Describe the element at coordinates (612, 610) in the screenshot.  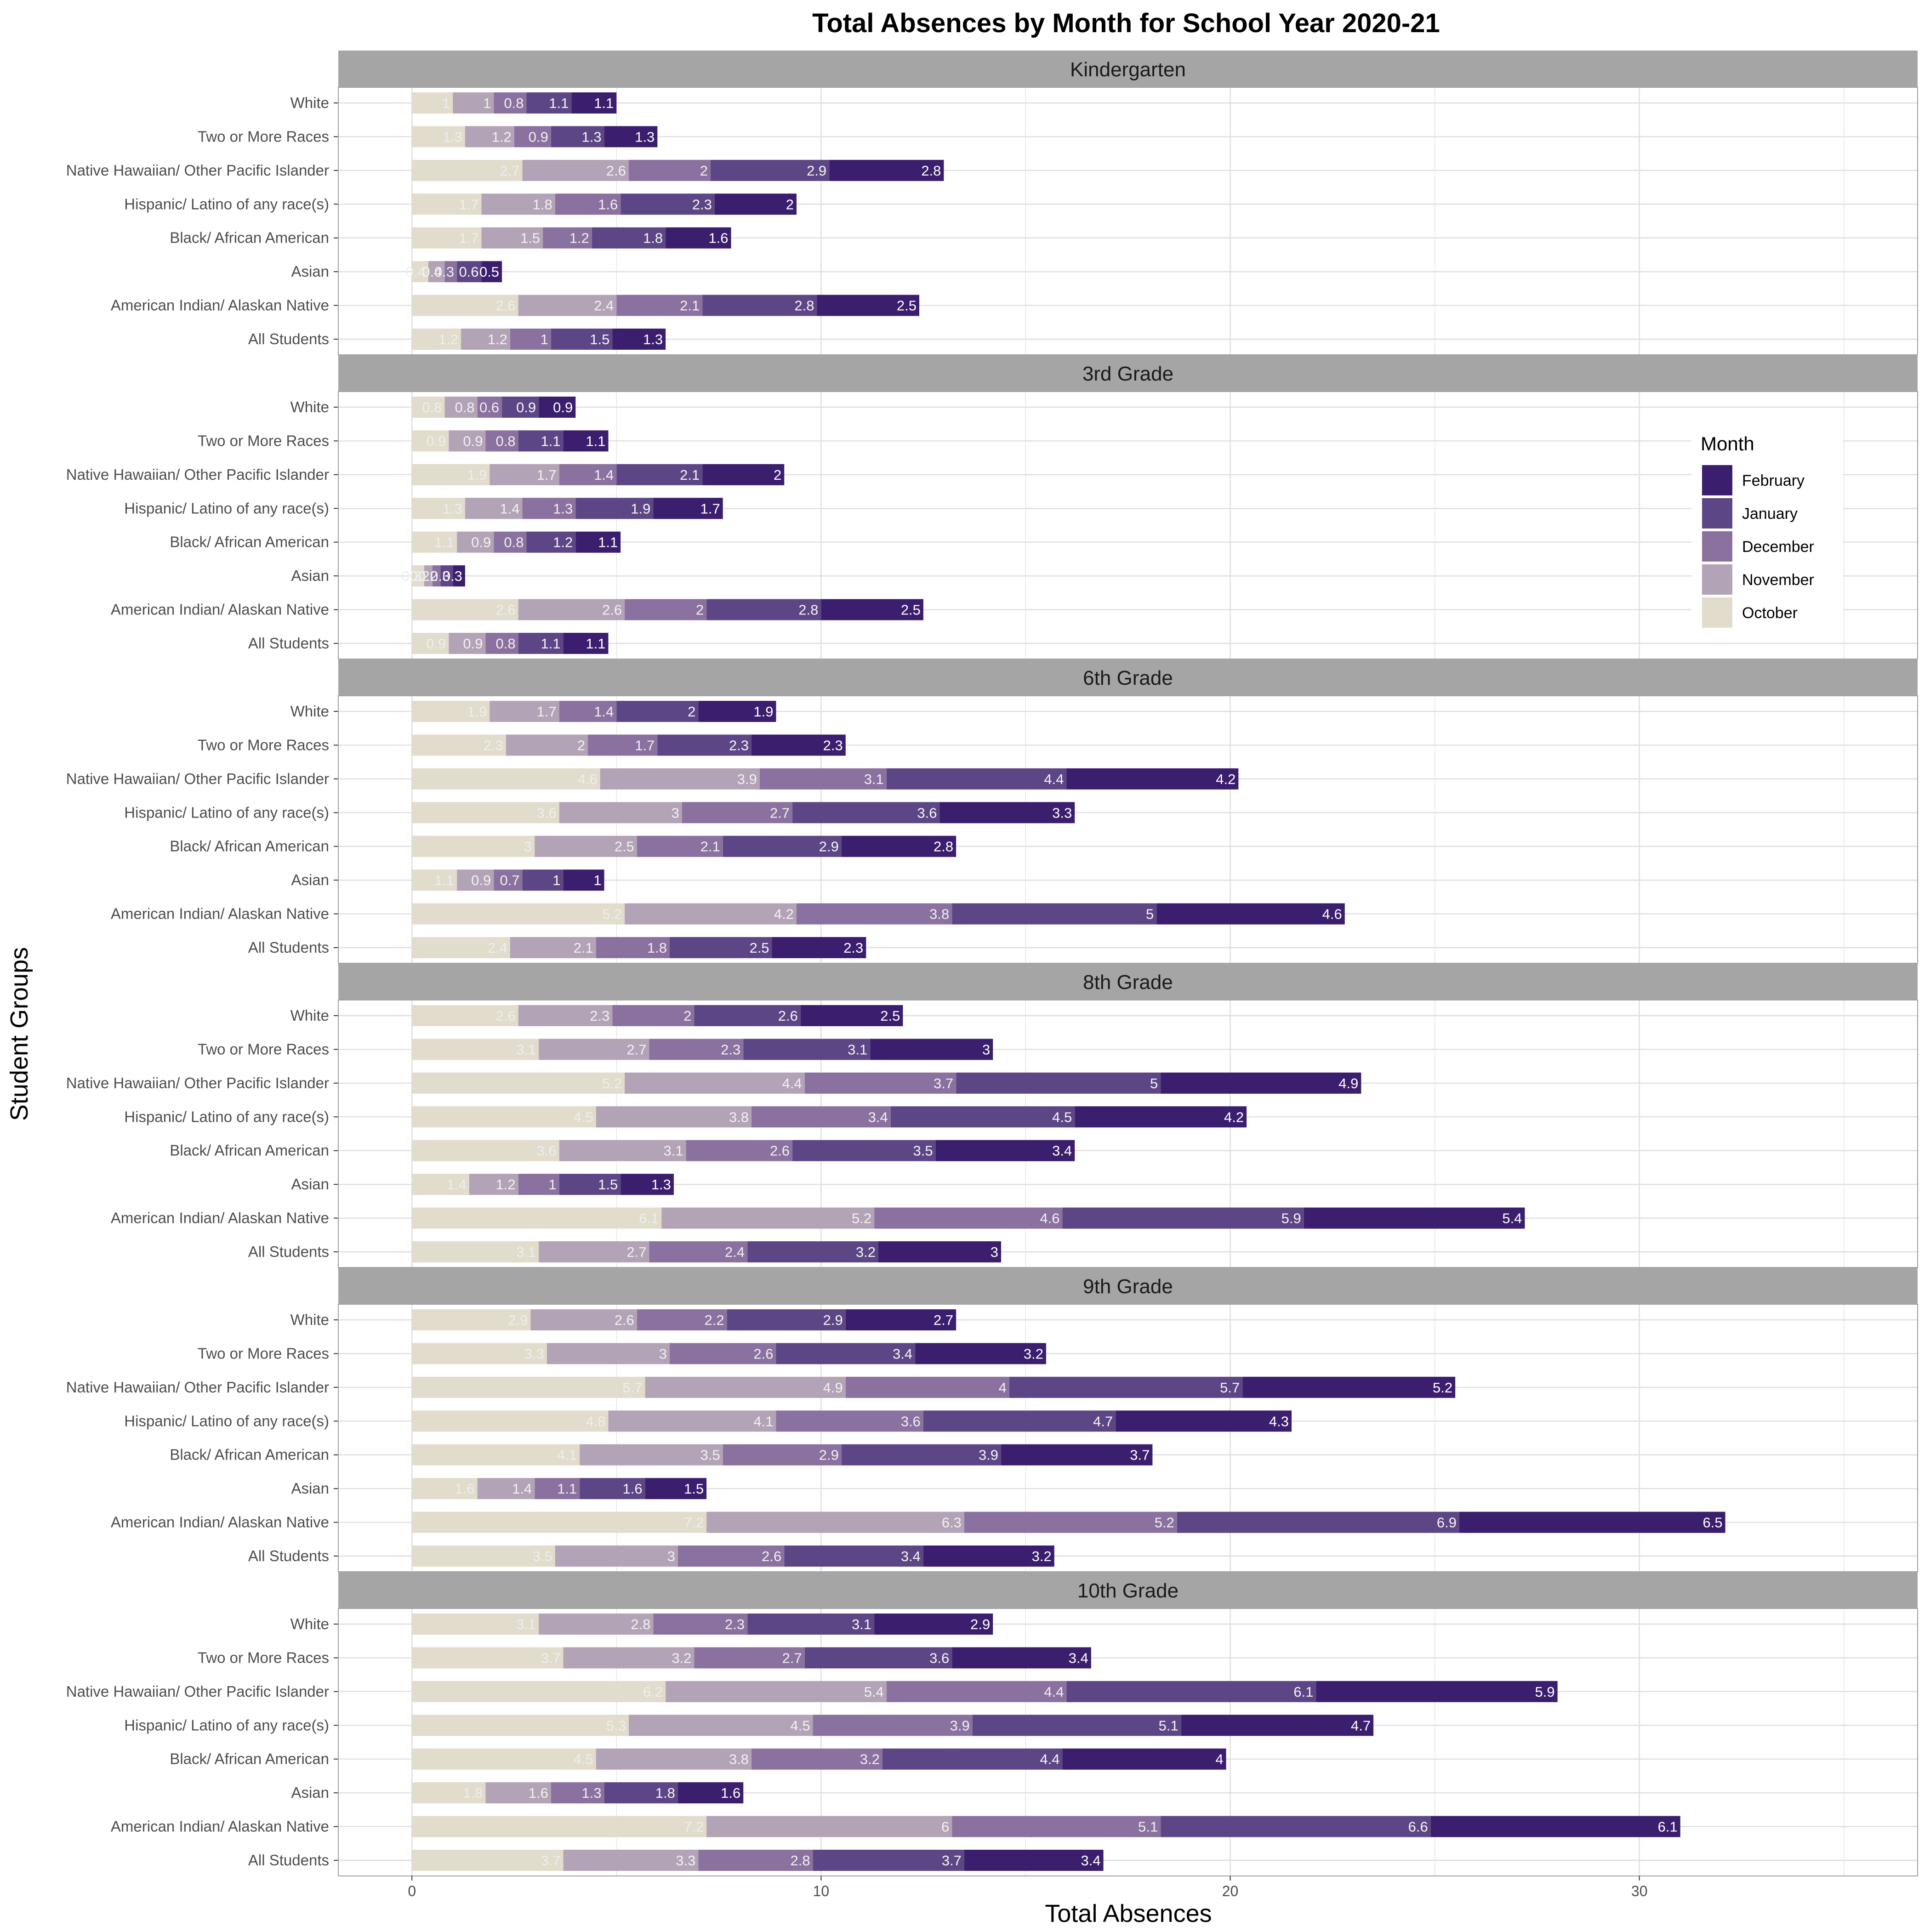
I see `bar-value-label: 2.6` at that location.